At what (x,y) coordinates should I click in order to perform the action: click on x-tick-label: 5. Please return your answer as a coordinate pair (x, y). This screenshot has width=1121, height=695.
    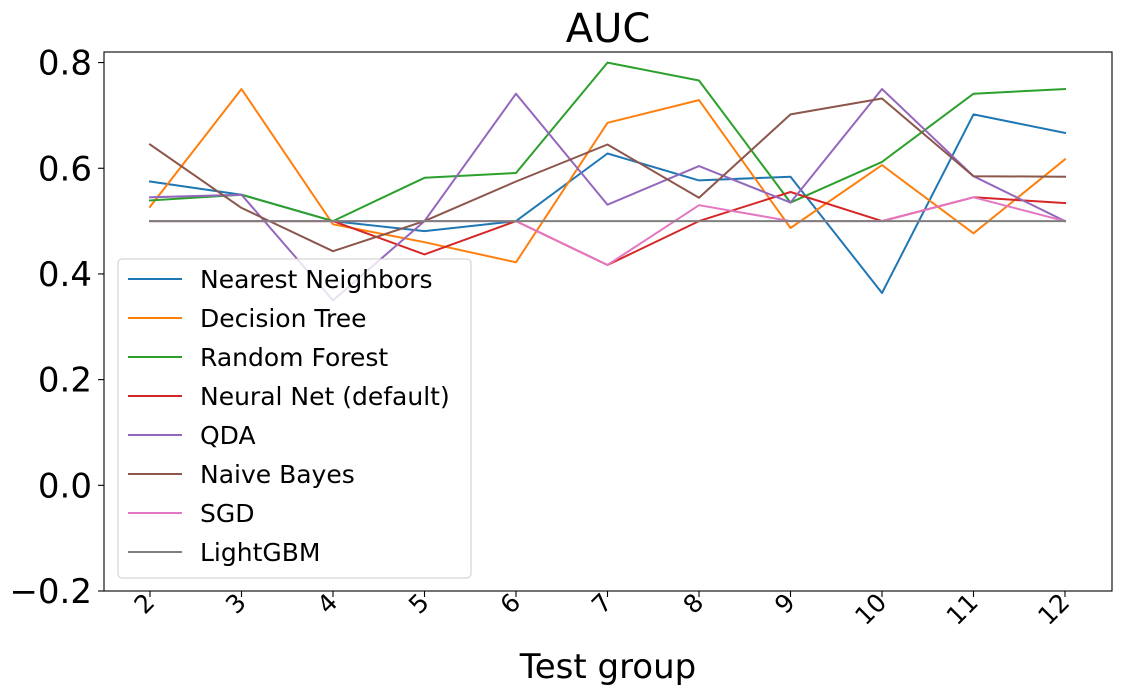
    Looking at the image, I should click on (419, 604).